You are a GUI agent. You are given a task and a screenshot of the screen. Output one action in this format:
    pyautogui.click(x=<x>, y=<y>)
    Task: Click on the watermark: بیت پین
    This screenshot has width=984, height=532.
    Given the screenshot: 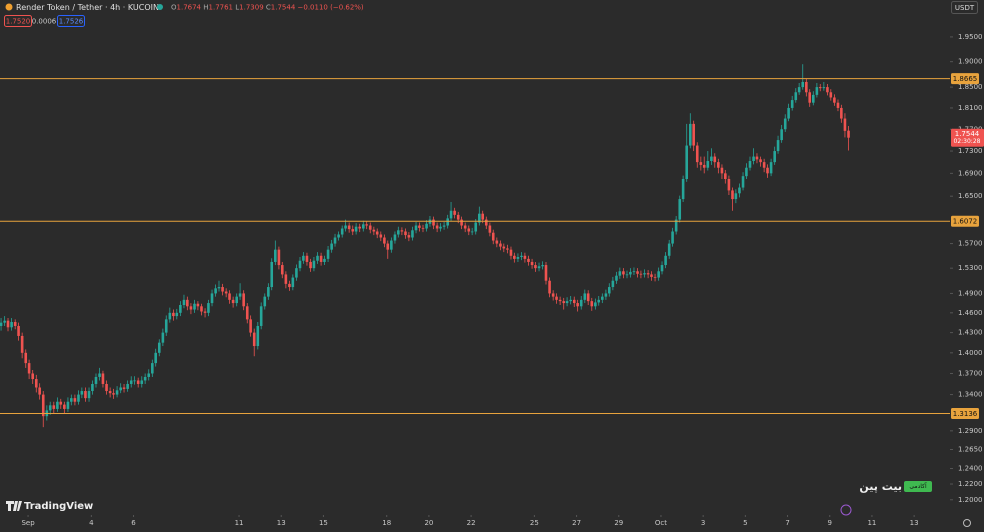 What is the action you would take?
    pyautogui.click(x=880, y=486)
    